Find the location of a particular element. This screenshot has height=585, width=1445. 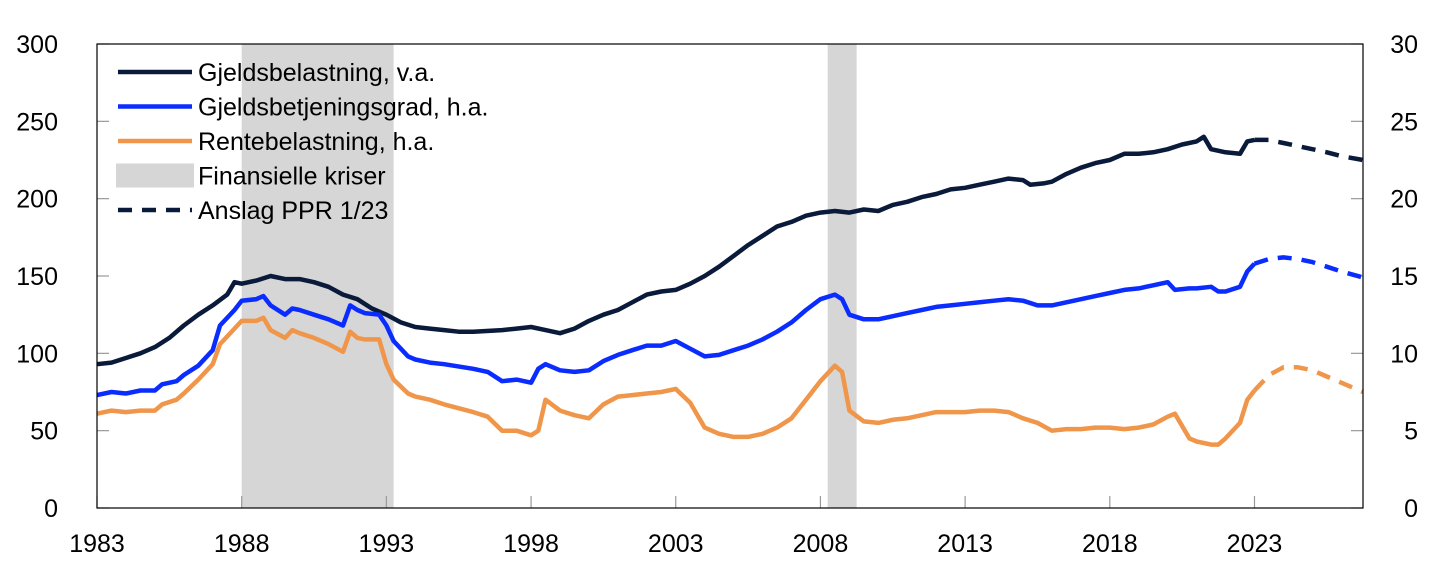

x-tick-label: 2003 is located at coordinates (676, 544).